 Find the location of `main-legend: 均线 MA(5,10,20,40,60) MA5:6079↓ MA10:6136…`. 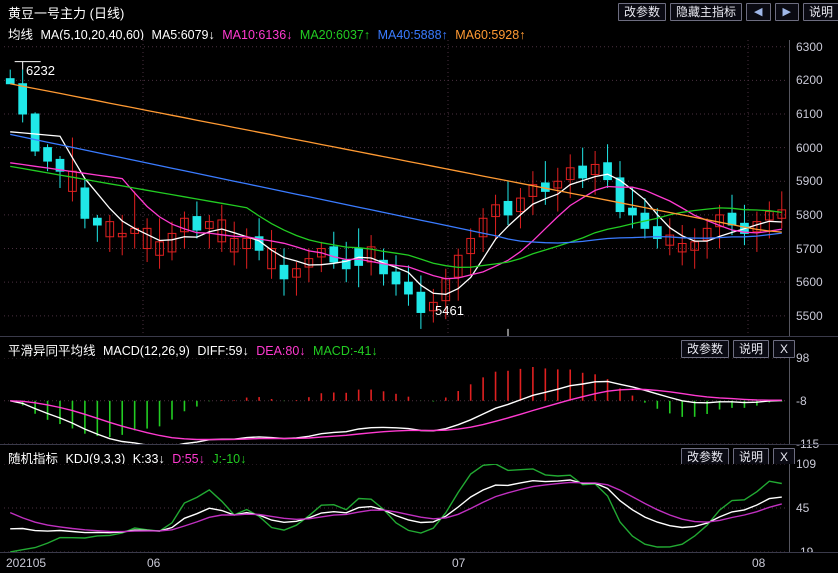

main-legend: 均线 MA(5,10,20,40,60) MA5:6079↓ MA10:6136… is located at coordinates (268, 33).